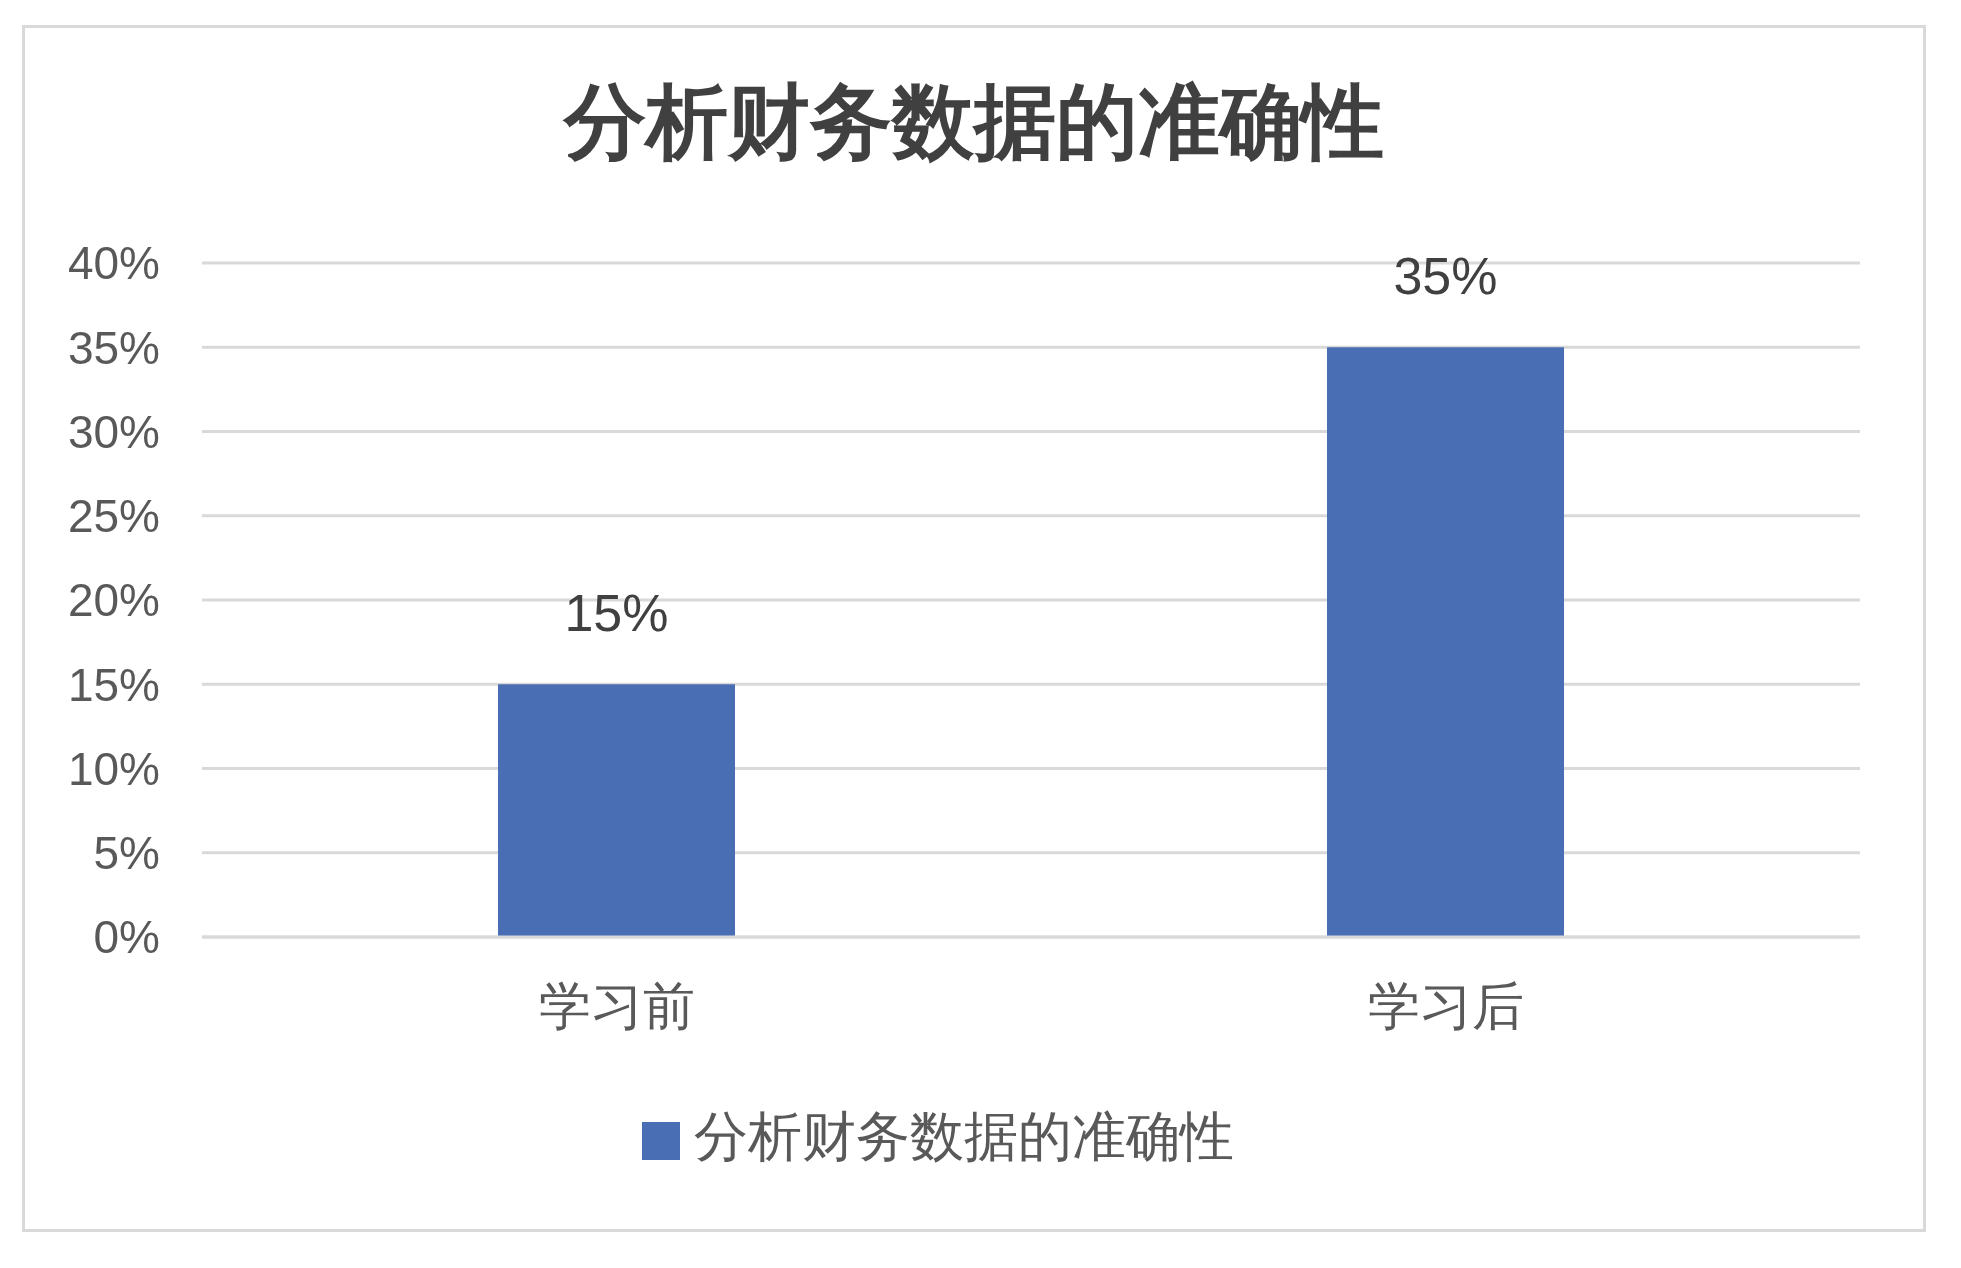  I want to click on y-tick-label: 25%, so click(113, 516).